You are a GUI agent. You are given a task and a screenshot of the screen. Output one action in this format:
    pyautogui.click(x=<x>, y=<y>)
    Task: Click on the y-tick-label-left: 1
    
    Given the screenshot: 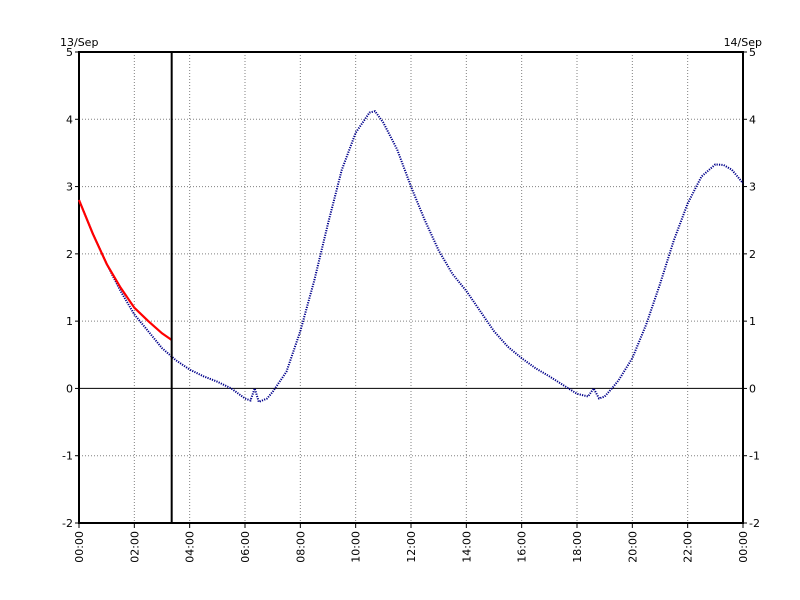 What is the action you would take?
    pyautogui.click(x=69, y=321)
    